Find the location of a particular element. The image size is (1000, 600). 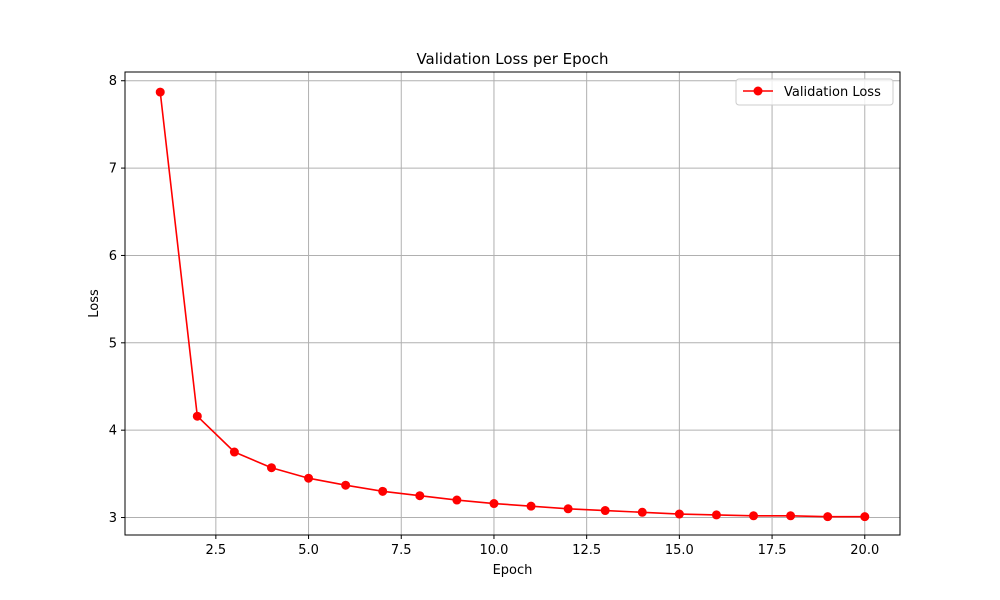

y-tick-label: 6 is located at coordinates (113, 256).